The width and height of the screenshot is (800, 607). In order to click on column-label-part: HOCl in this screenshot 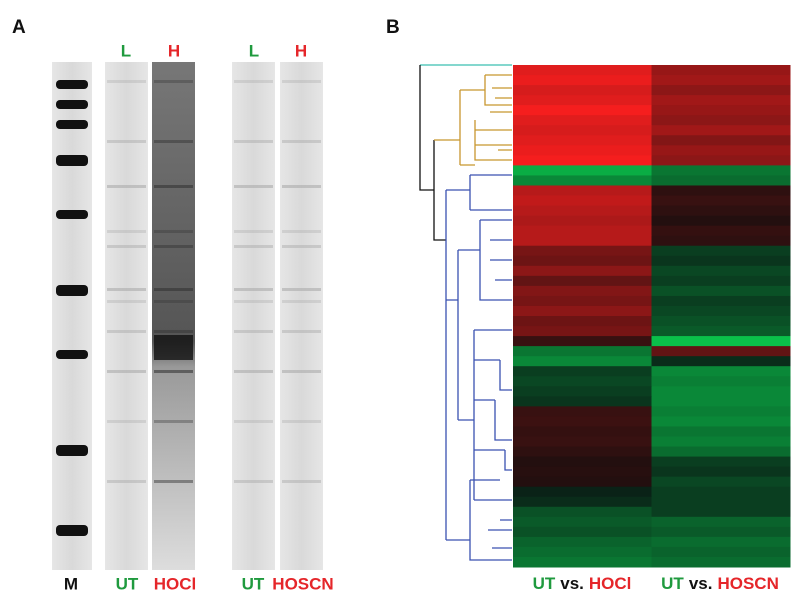, I will do `click(610, 583)`.